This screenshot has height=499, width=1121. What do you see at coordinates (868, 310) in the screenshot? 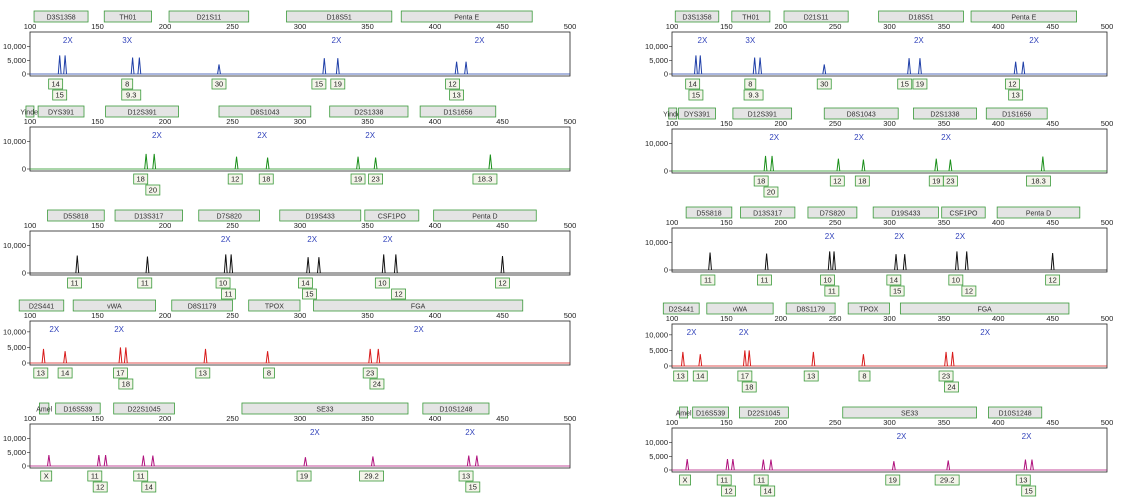
I see `locus-label: TPOX` at bounding box center [868, 310].